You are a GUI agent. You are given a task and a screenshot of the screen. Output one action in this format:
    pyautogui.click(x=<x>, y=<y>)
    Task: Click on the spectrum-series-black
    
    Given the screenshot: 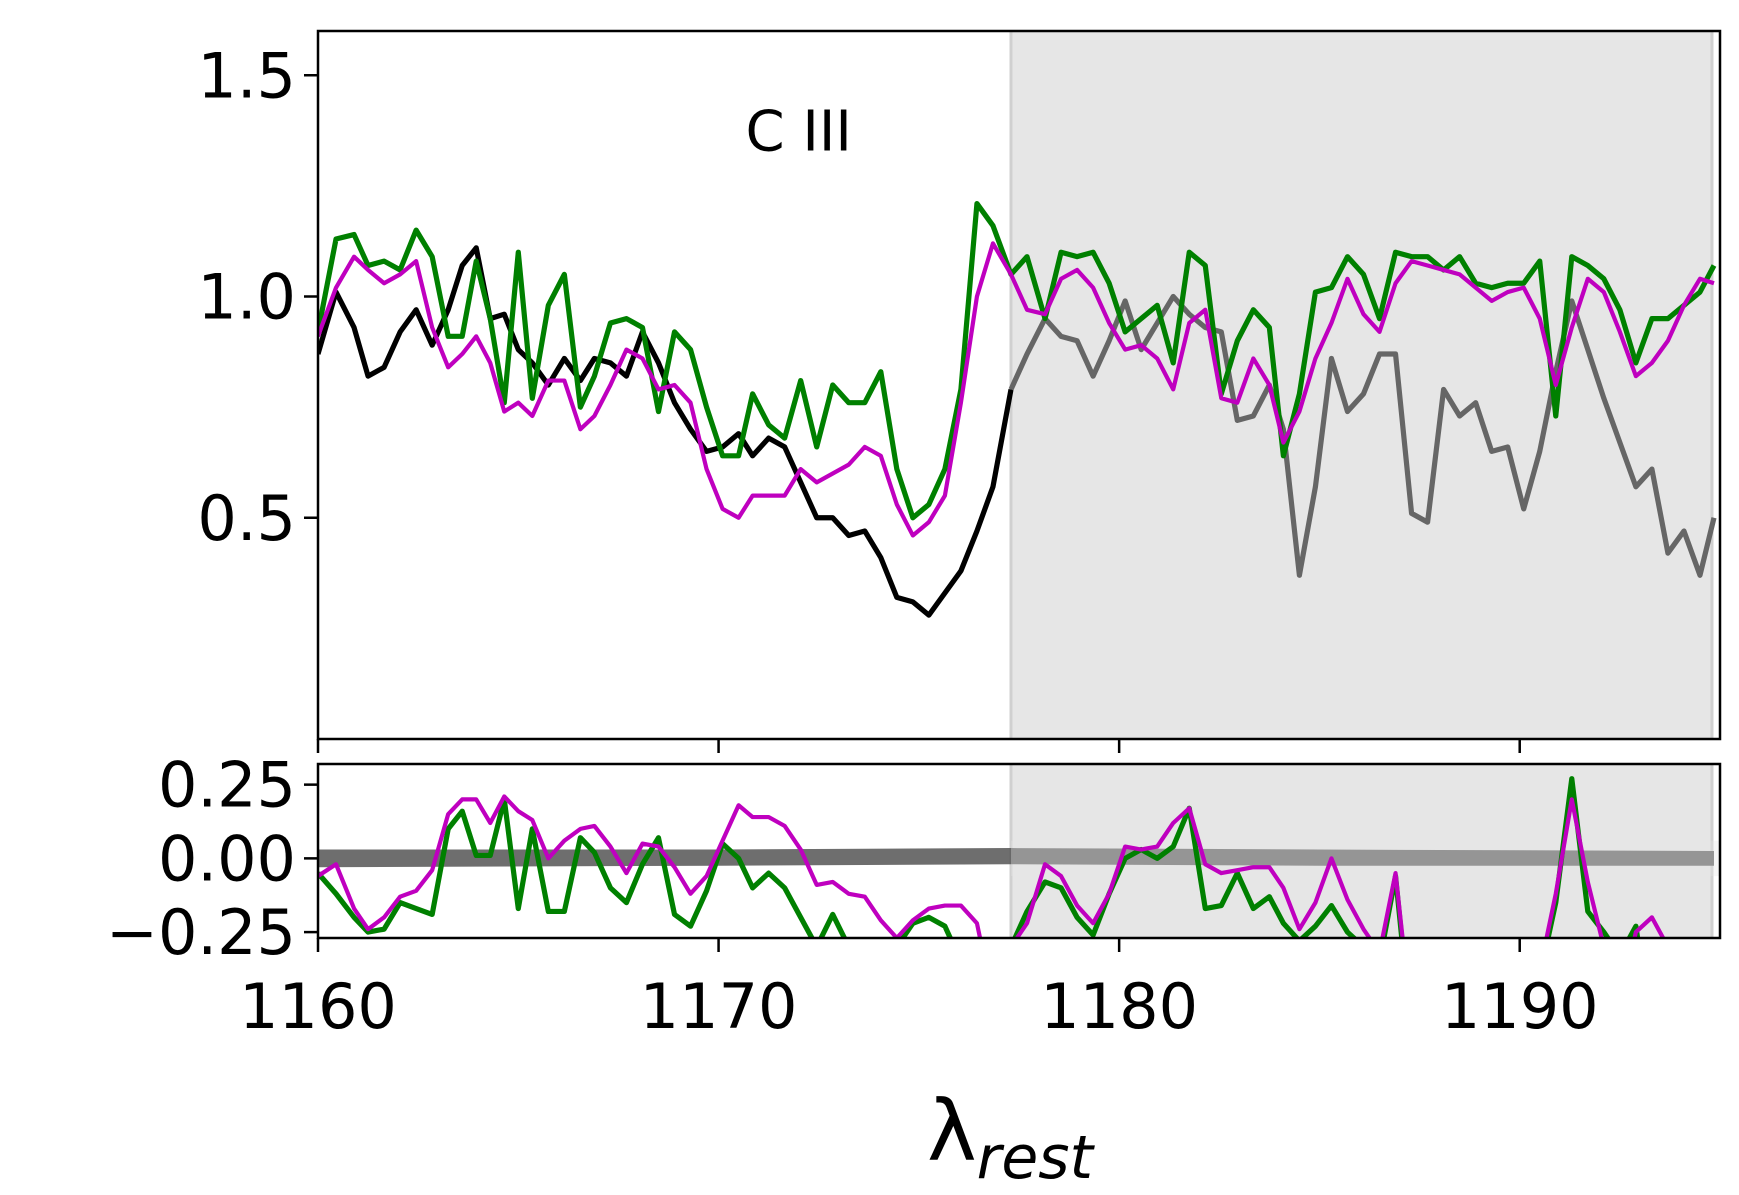 What is the action you would take?
    pyautogui.click(x=666, y=431)
    